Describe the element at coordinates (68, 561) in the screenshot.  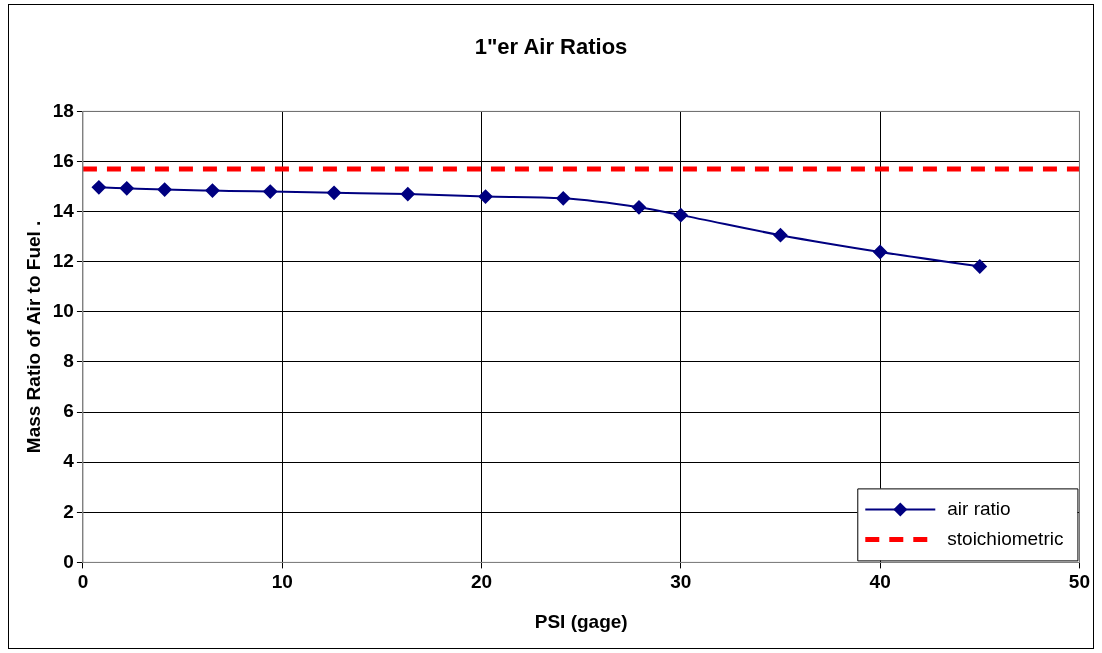
I see `y-tick-label: 0` at that location.